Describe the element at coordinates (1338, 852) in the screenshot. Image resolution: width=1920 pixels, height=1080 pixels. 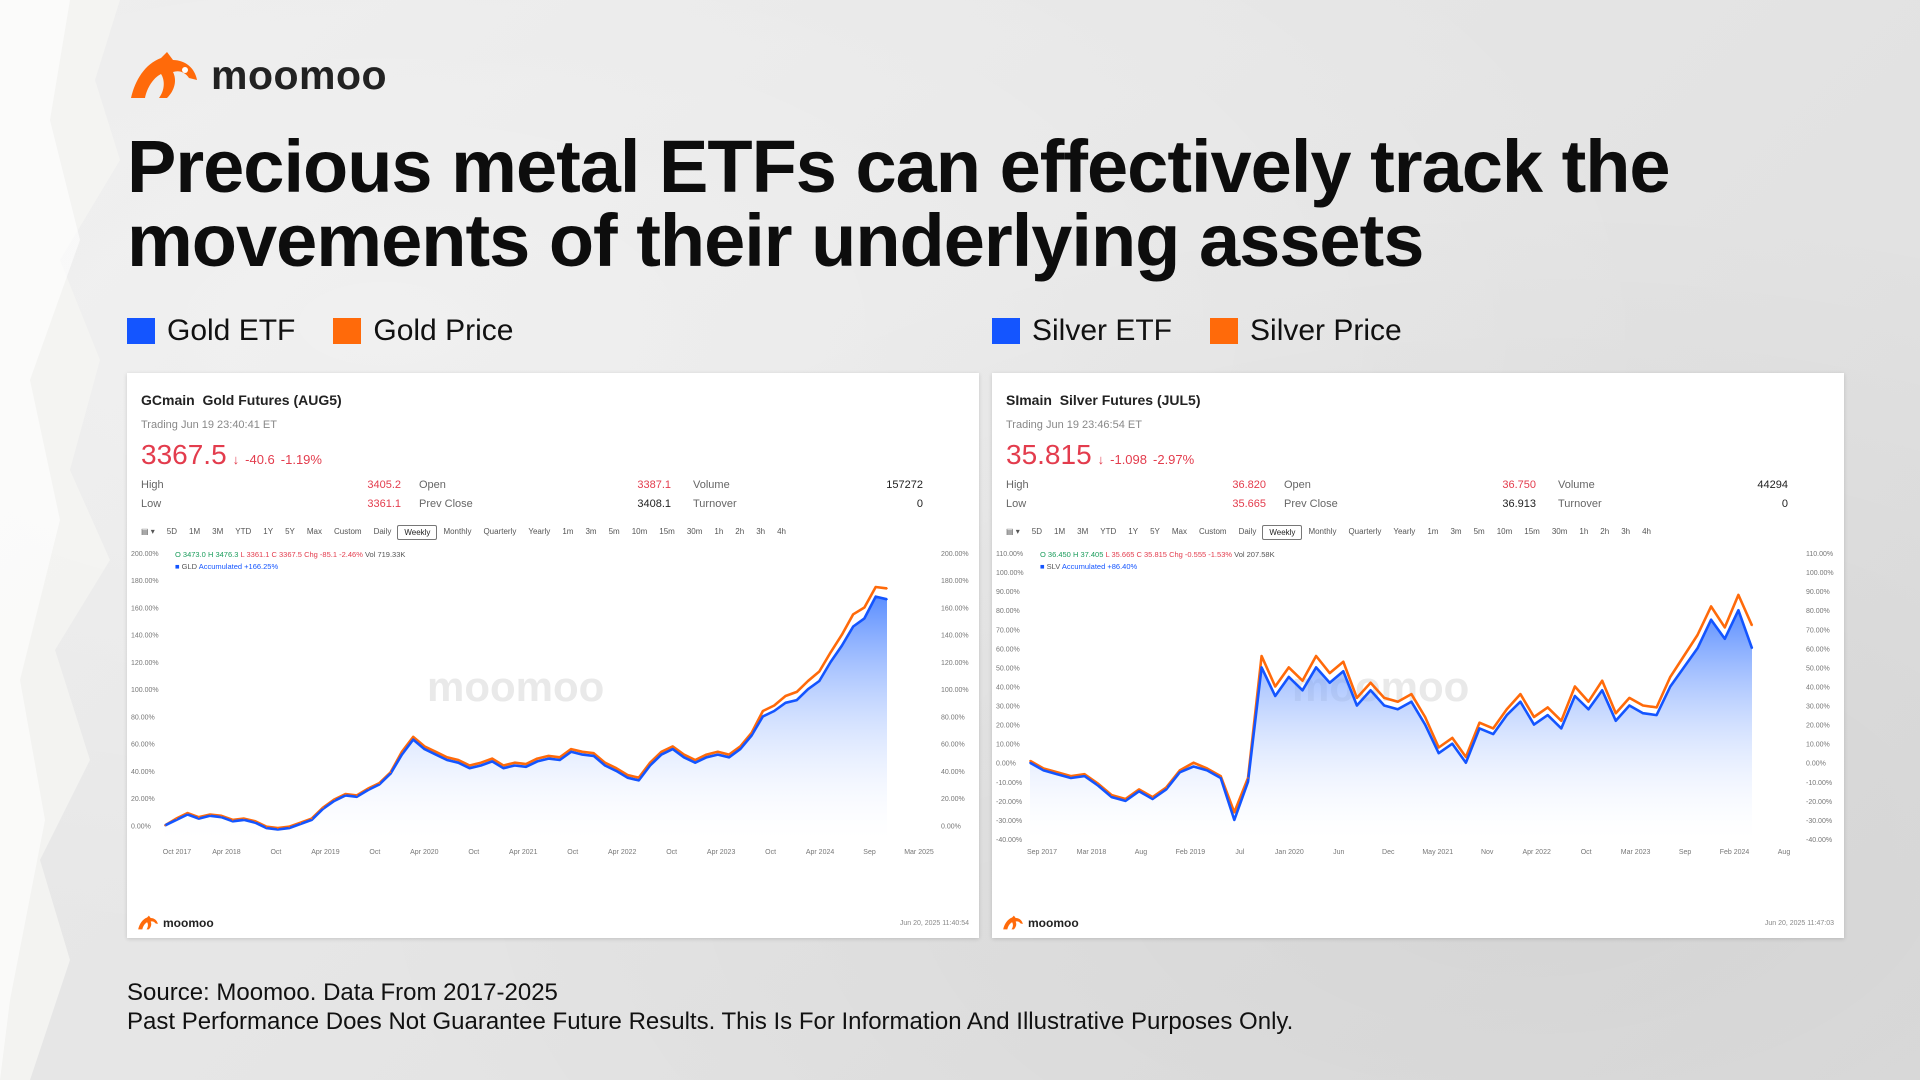
I see `x-tick-label: Jun` at that location.